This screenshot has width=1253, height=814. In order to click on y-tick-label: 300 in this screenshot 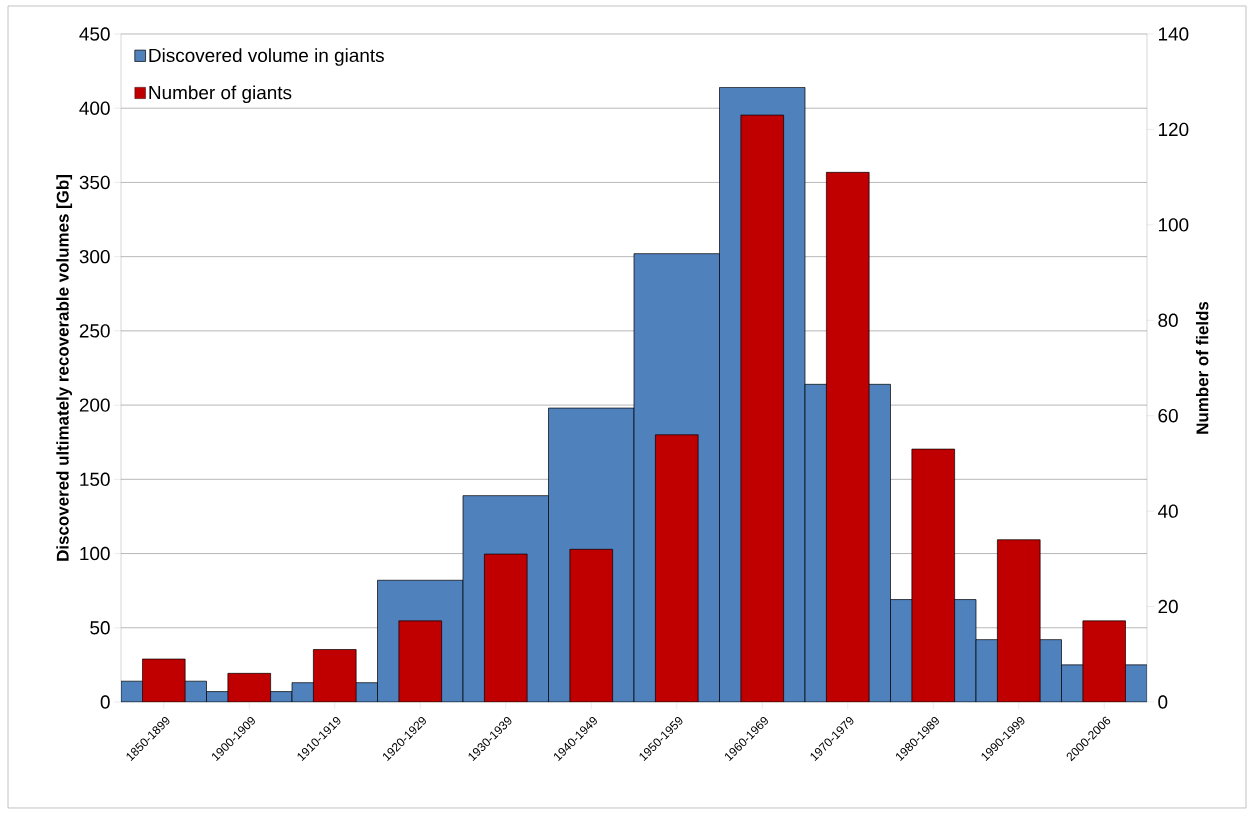, I will do `click(94, 256)`.